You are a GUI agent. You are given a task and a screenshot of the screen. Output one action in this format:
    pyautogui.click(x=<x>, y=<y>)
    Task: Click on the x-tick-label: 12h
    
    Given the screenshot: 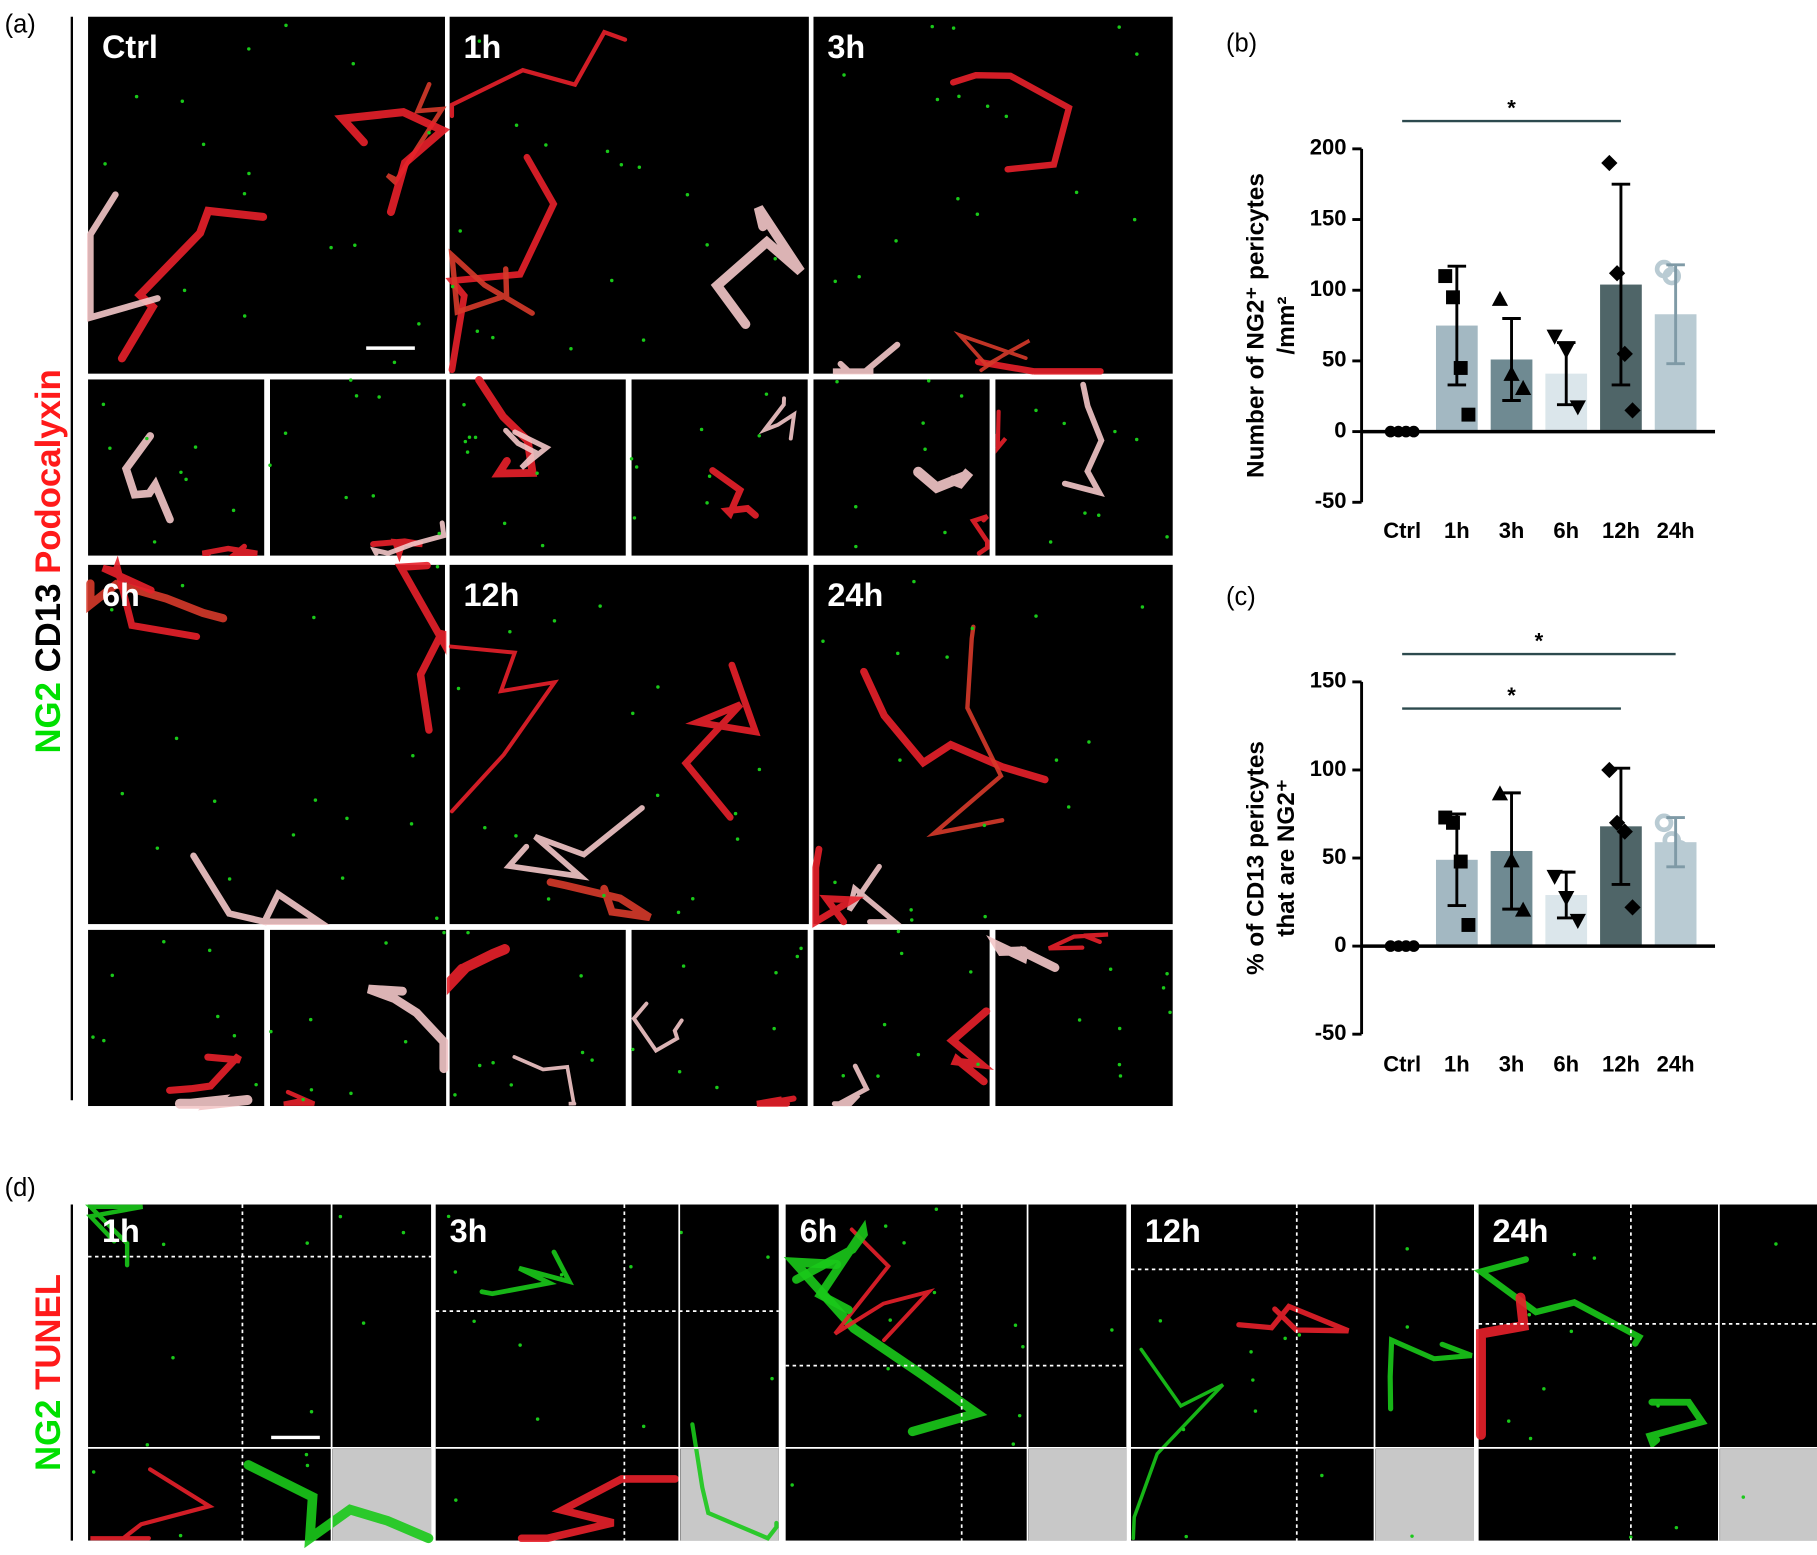 What is the action you would take?
    pyautogui.click(x=1621, y=1063)
    